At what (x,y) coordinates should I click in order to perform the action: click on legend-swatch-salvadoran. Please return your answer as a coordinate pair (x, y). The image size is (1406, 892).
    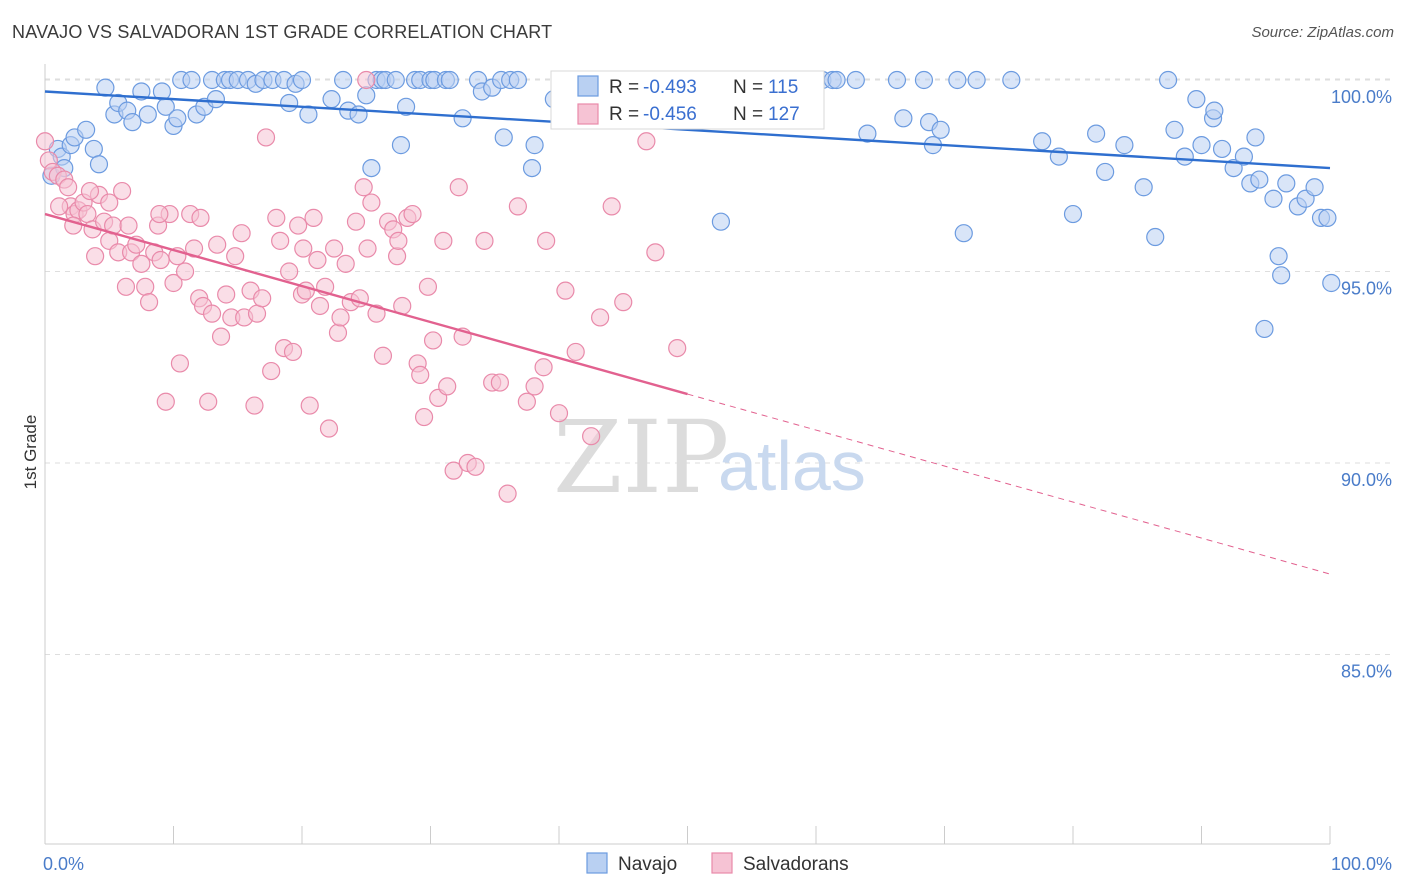
    Looking at the image, I should click on (588, 114).